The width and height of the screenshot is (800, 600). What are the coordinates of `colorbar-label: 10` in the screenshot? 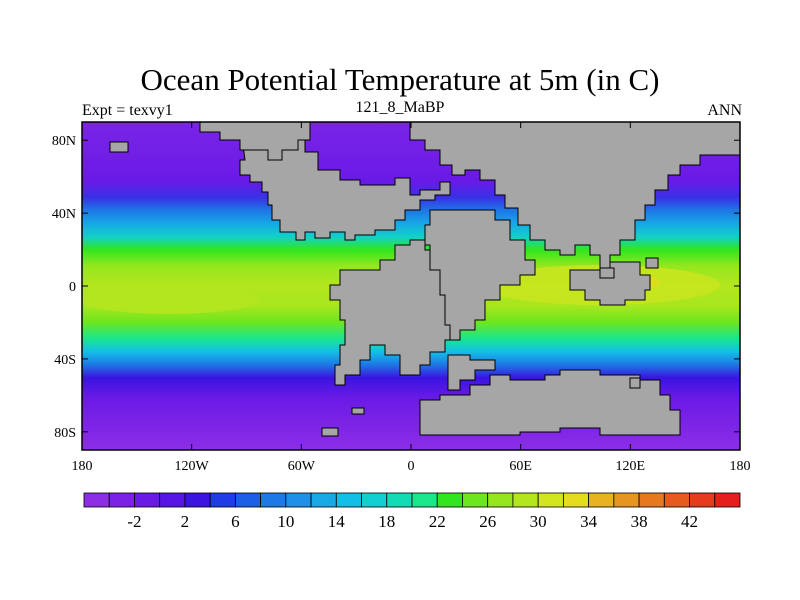 It's located at (285, 521).